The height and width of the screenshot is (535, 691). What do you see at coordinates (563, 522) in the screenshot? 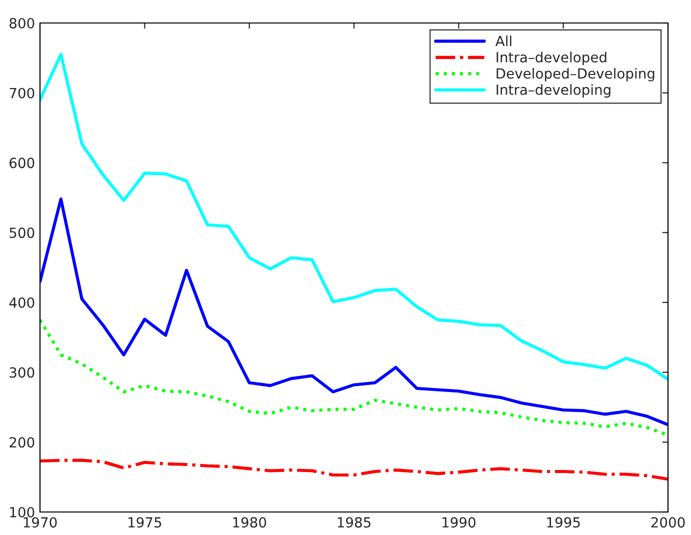
I see `x-tick-label: 1995` at bounding box center [563, 522].